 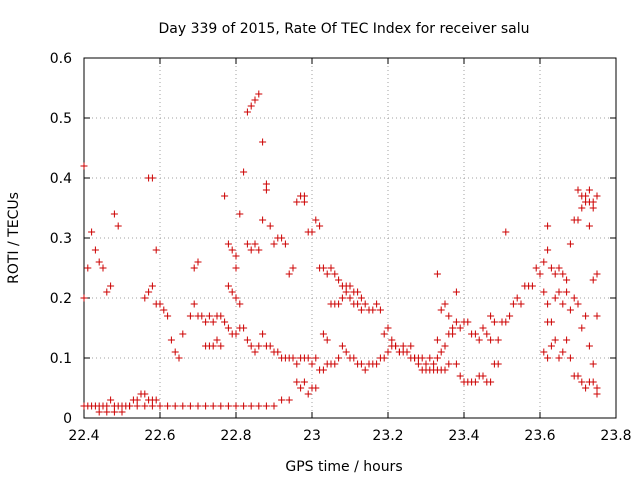 I want to click on x-tick-label: 22.4, so click(x=83, y=436).